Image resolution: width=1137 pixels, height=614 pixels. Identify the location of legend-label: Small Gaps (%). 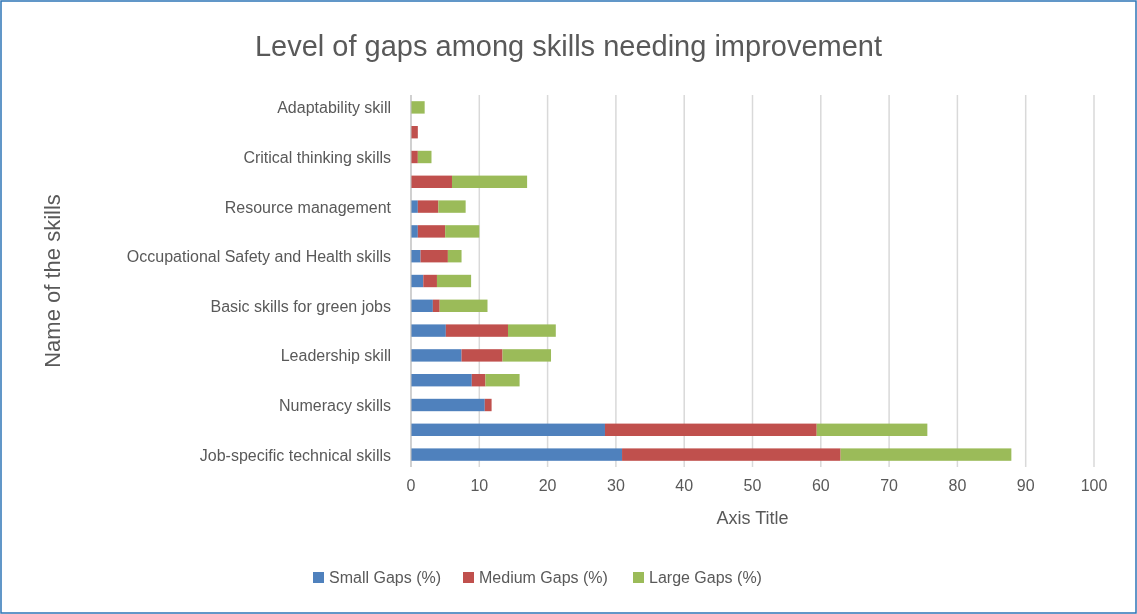
(385, 577).